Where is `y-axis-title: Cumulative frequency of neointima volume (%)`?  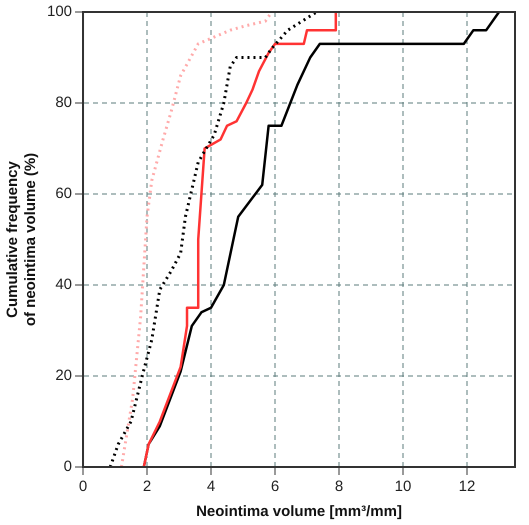 y-axis-title: Cumulative frequency of neointima volume (%) is located at coordinates (22, 239).